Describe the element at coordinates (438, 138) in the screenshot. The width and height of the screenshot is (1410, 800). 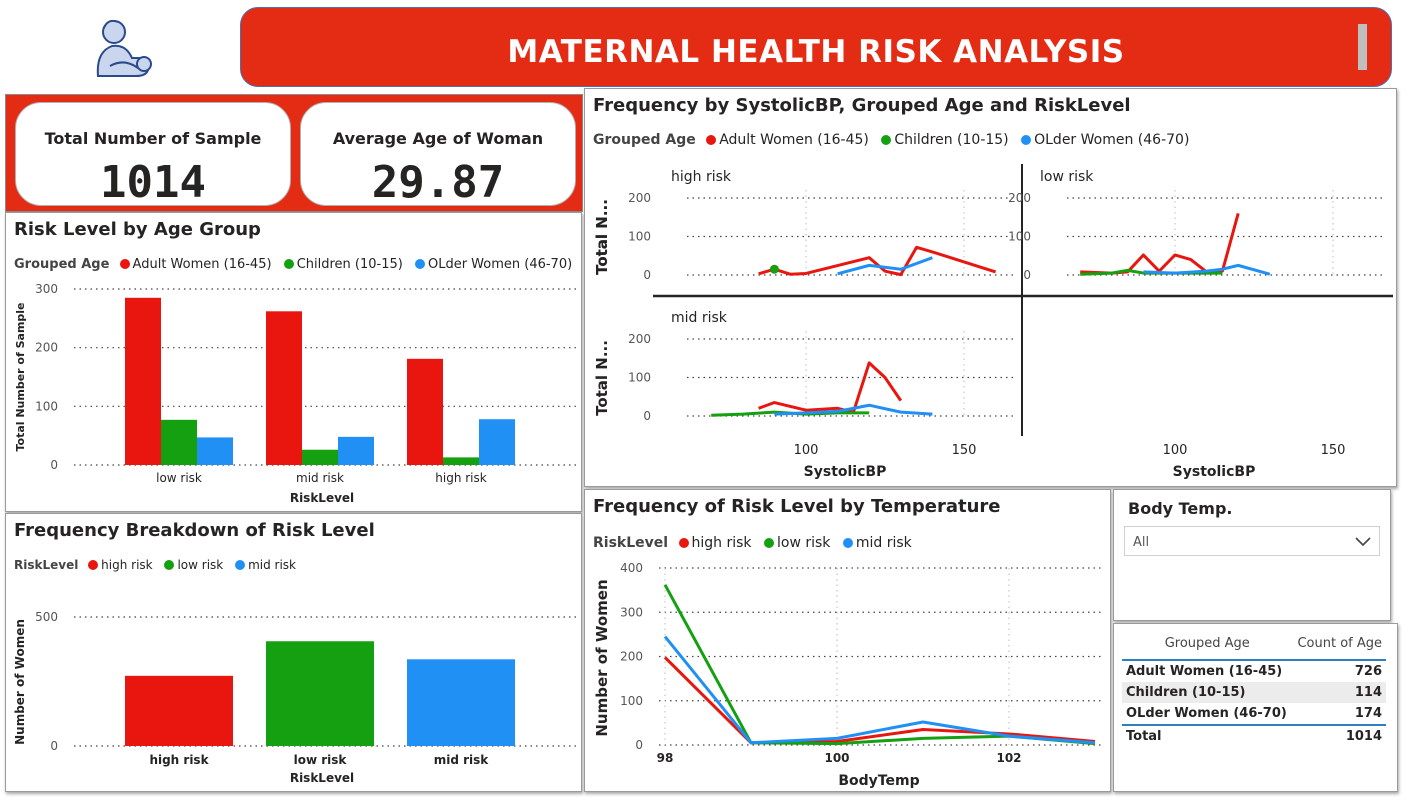
I see `kpi-label: Average Age of Woman` at that location.